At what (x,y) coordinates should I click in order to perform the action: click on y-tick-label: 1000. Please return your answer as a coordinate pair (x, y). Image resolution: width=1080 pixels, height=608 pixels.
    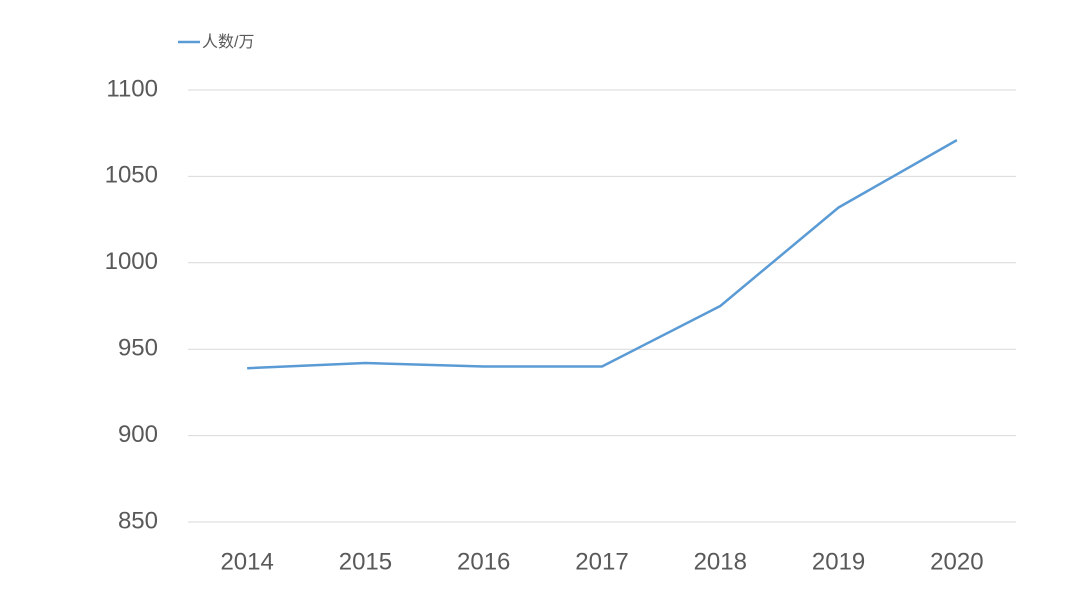
    Looking at the image, I should click on (131, 261).